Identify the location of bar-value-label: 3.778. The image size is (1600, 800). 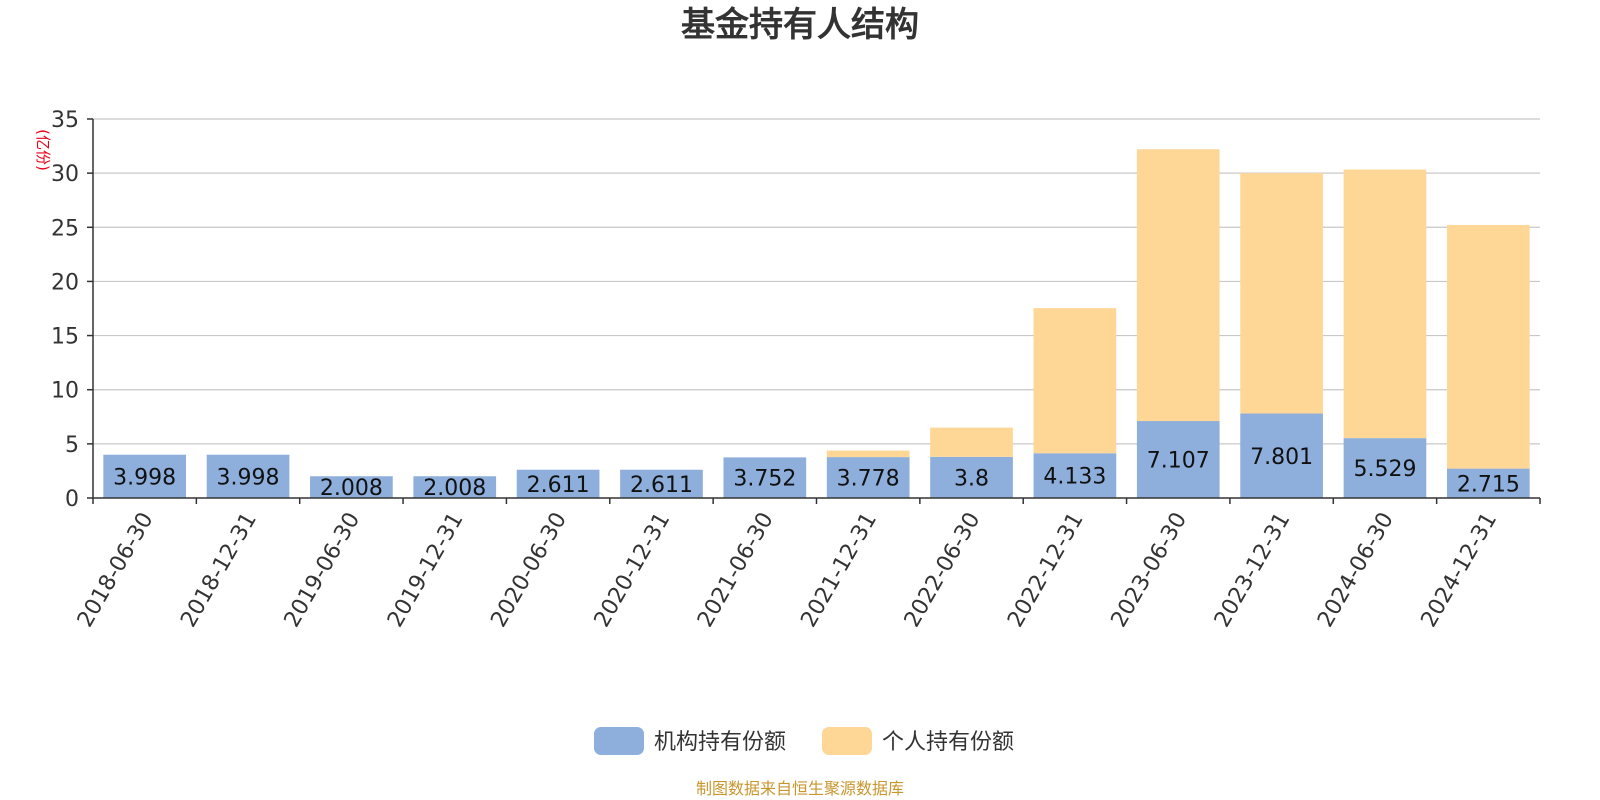
(868, 479).